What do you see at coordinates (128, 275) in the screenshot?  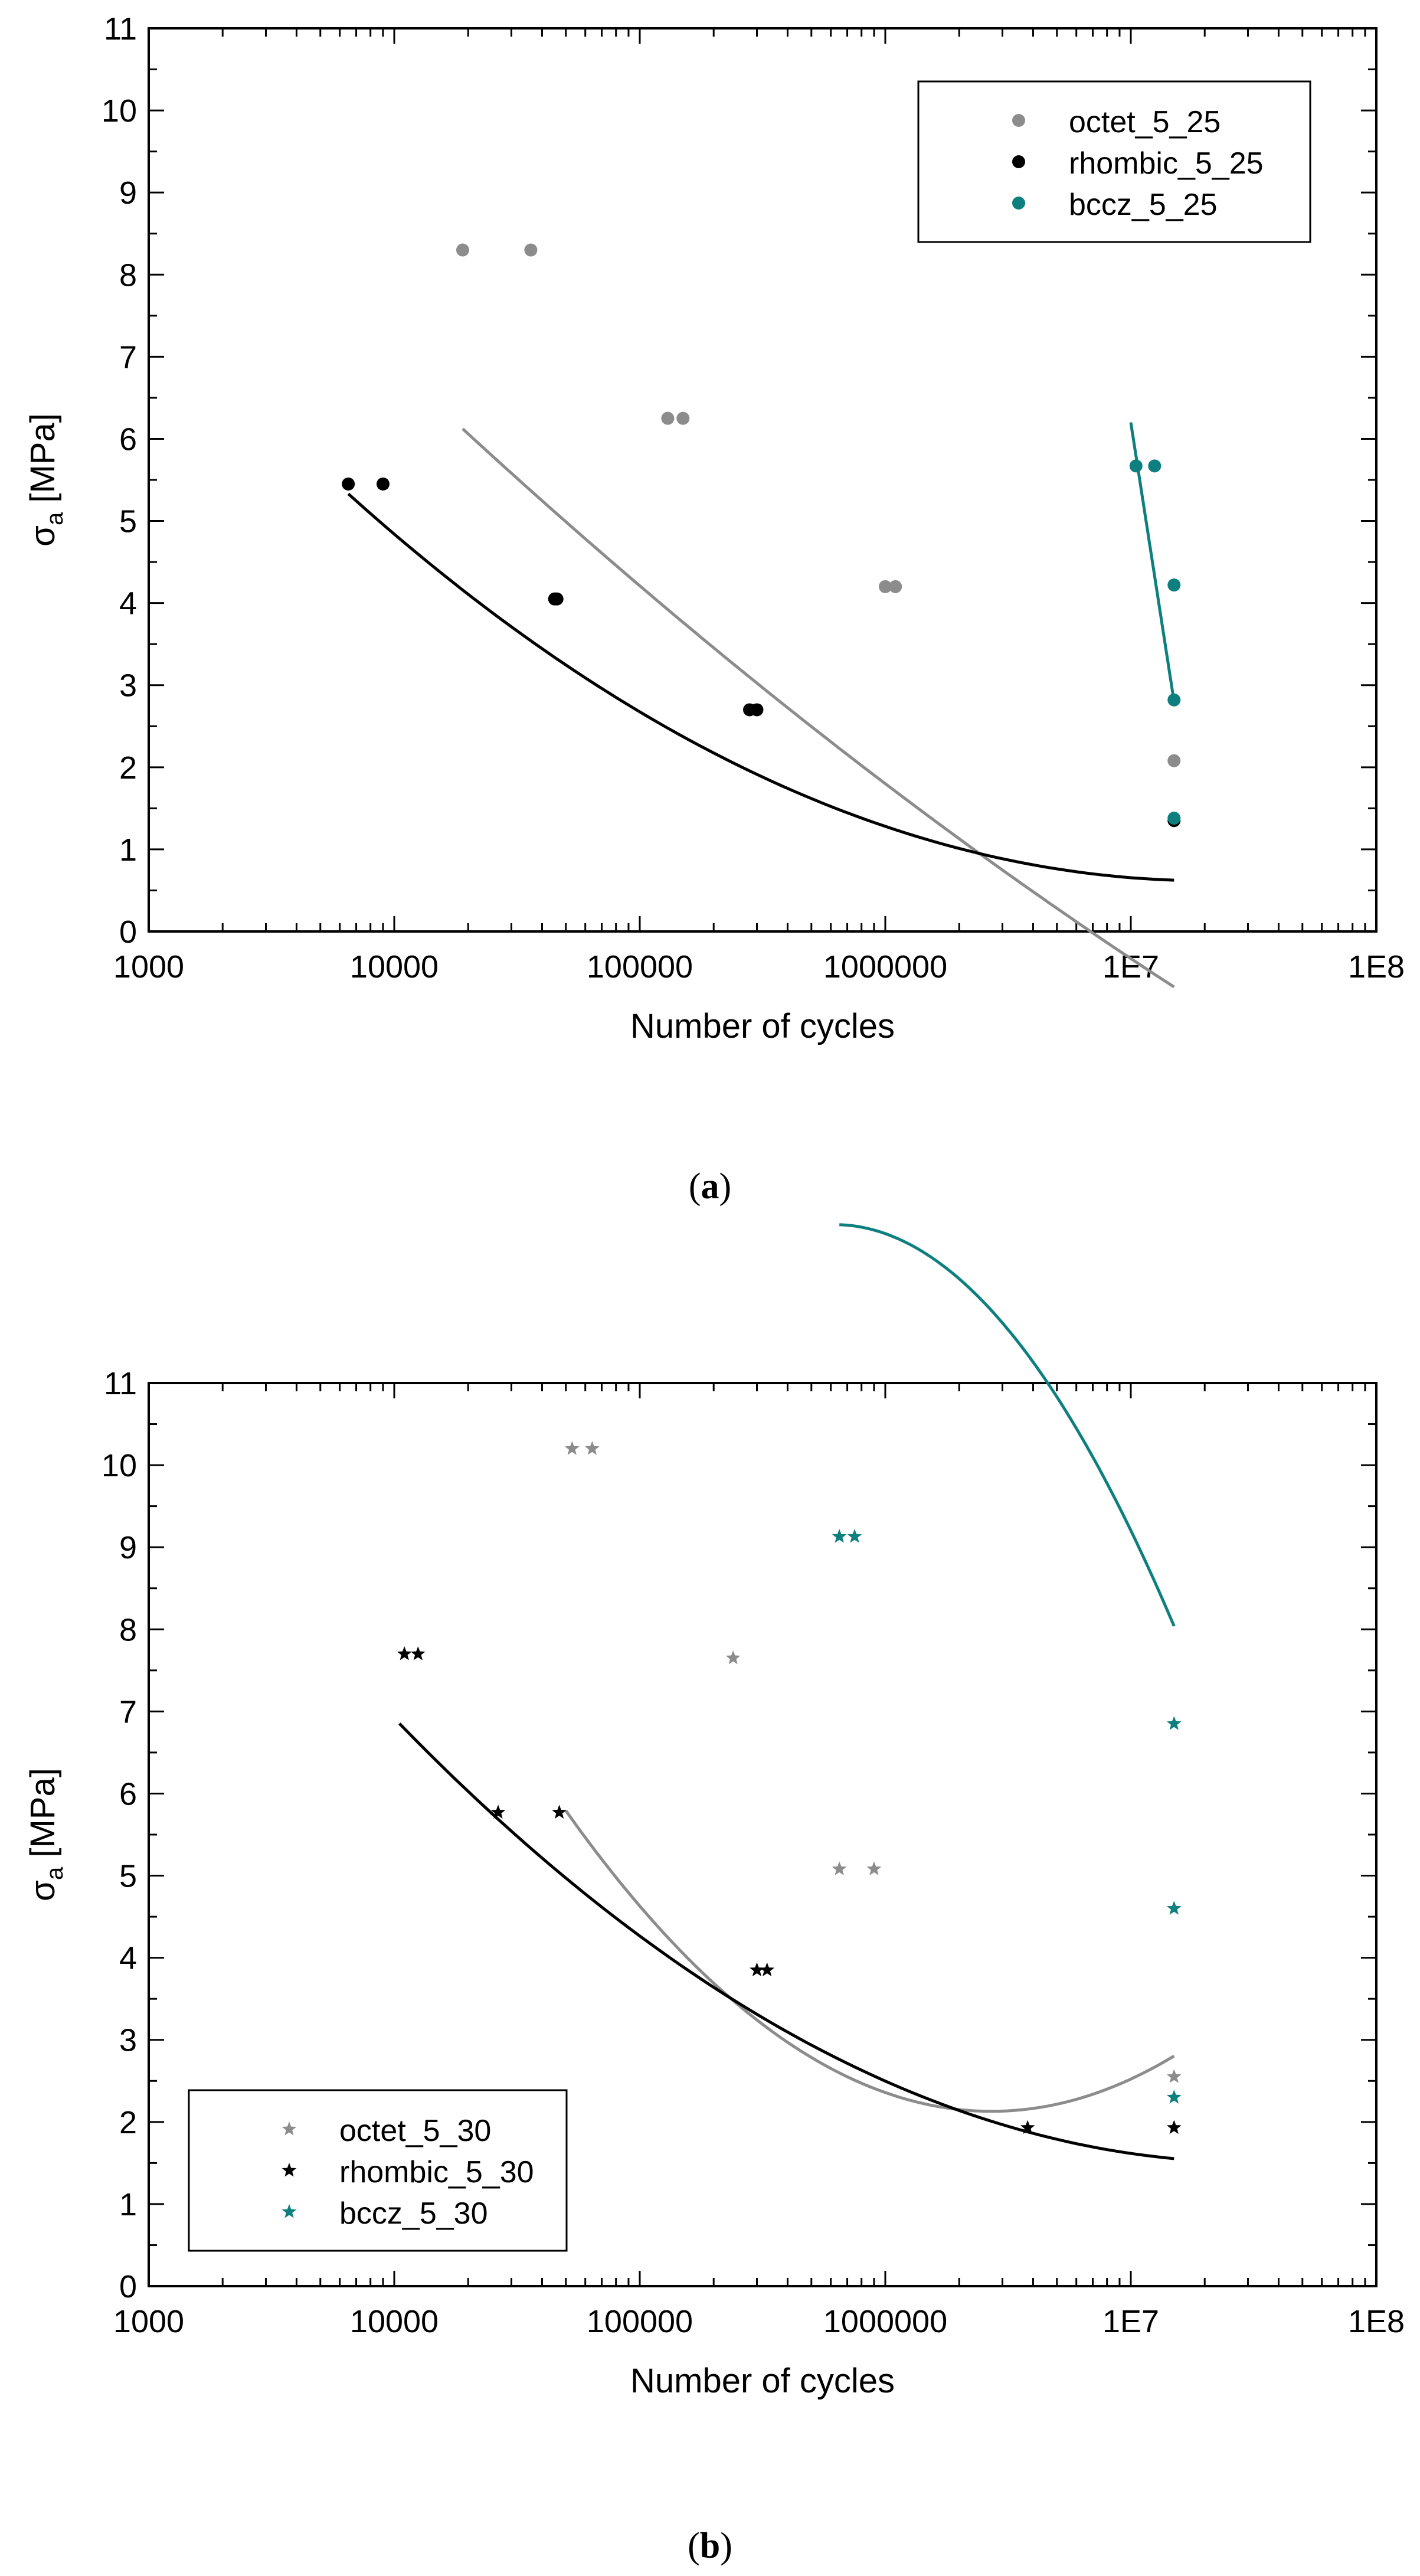 I see `y-tick-label: 8` at bounding box center [128, 275].